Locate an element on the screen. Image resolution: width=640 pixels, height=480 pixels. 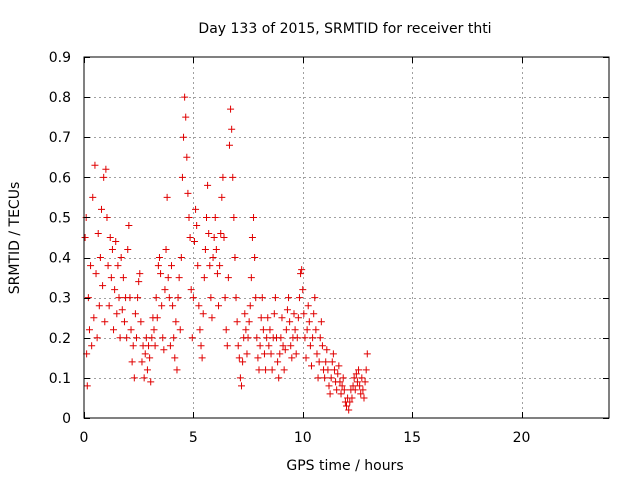
y-tick-label: 0.7 is located at coordinates (60, 138).